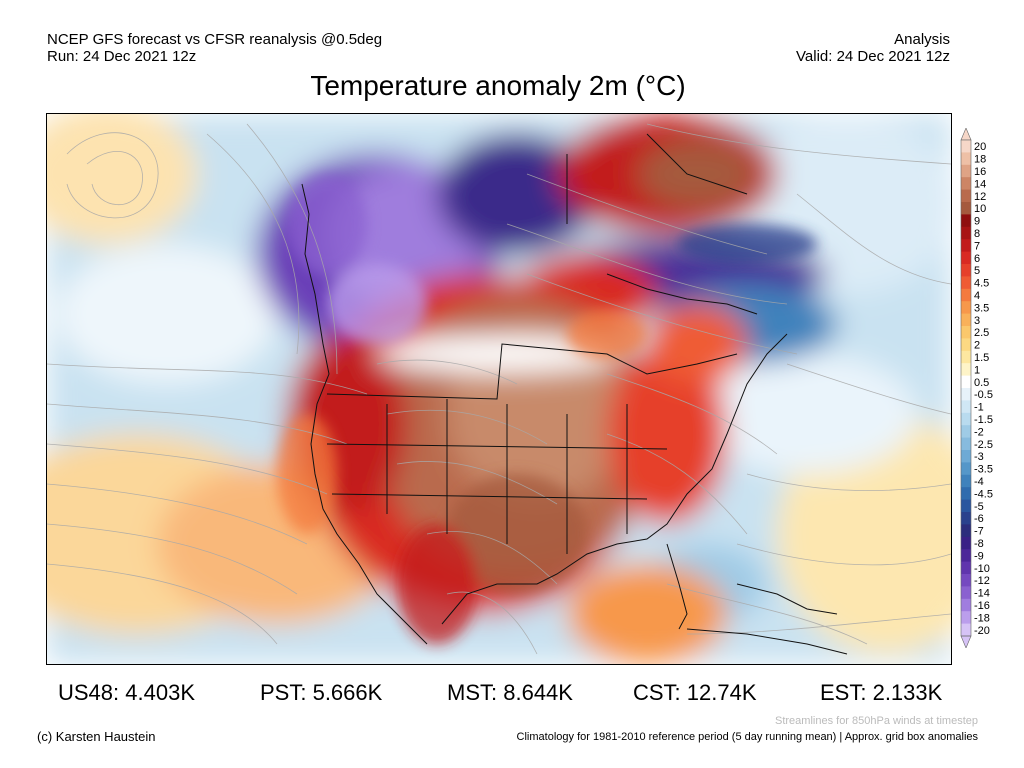 This screenshot has width=1024, height=768. Describe the element at coordinates (977, 296) in the screenshot. I see `colorbar-label: 4` at that location.